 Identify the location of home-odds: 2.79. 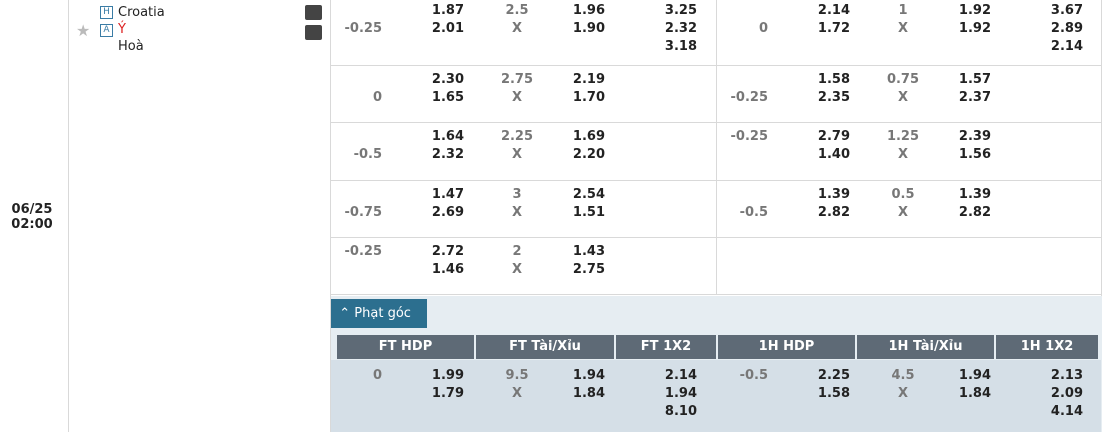
(833, 136).